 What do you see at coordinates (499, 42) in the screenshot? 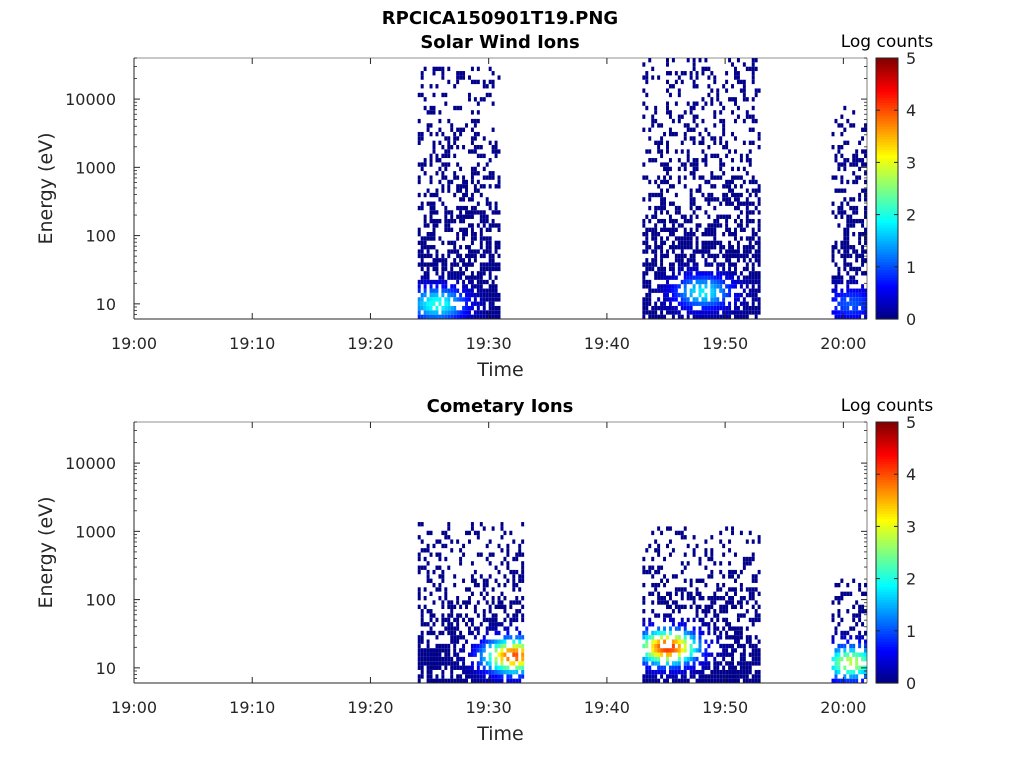
I see `panel-title: Solar Wind Ions` at bounding box center [499, 42].